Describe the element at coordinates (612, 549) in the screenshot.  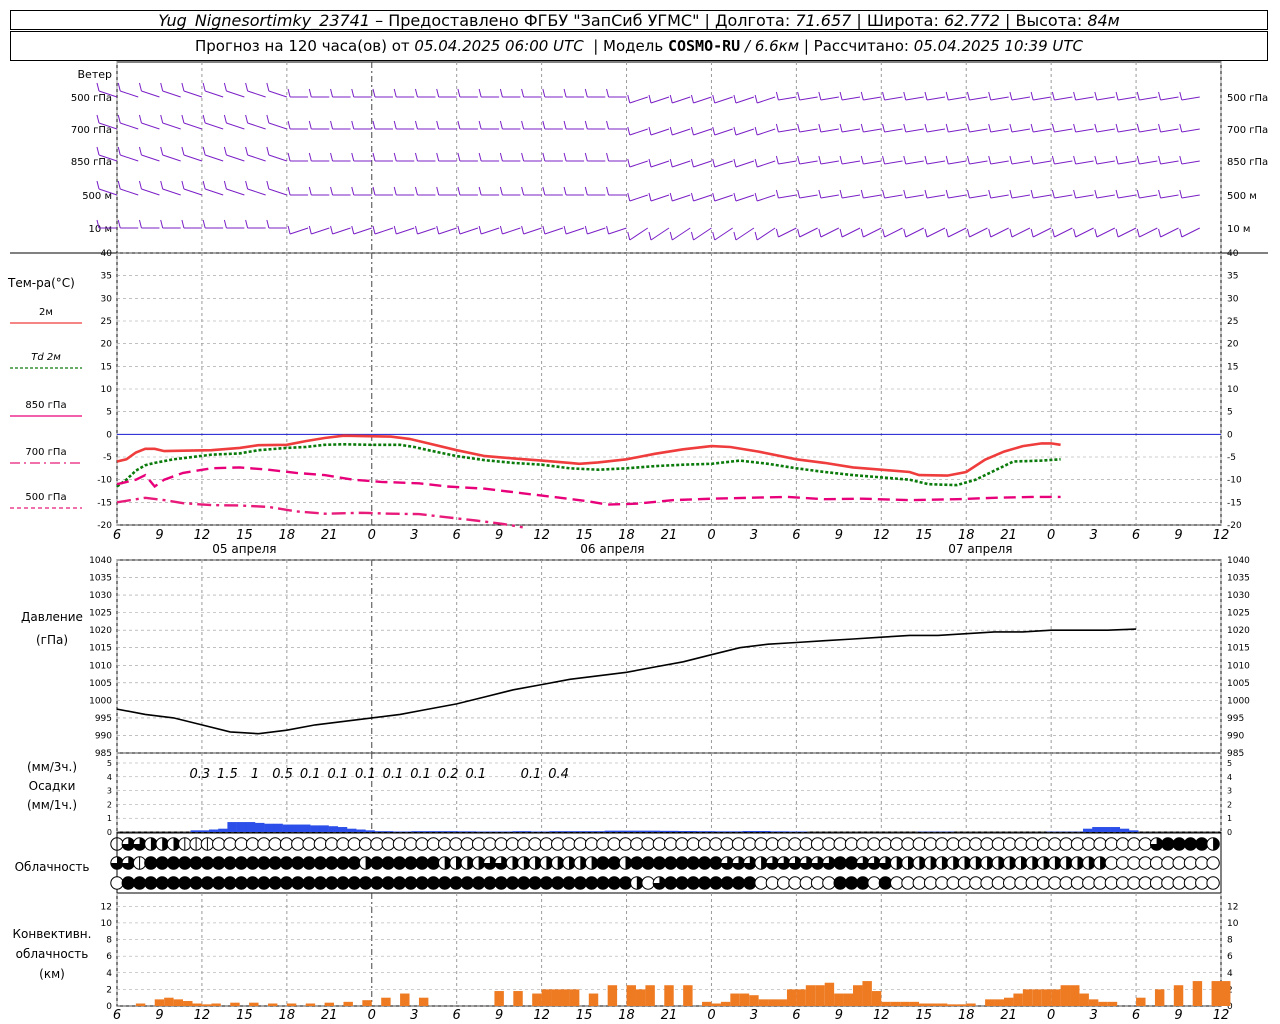
I see `time-axis-date: 06 апреля` at that location.